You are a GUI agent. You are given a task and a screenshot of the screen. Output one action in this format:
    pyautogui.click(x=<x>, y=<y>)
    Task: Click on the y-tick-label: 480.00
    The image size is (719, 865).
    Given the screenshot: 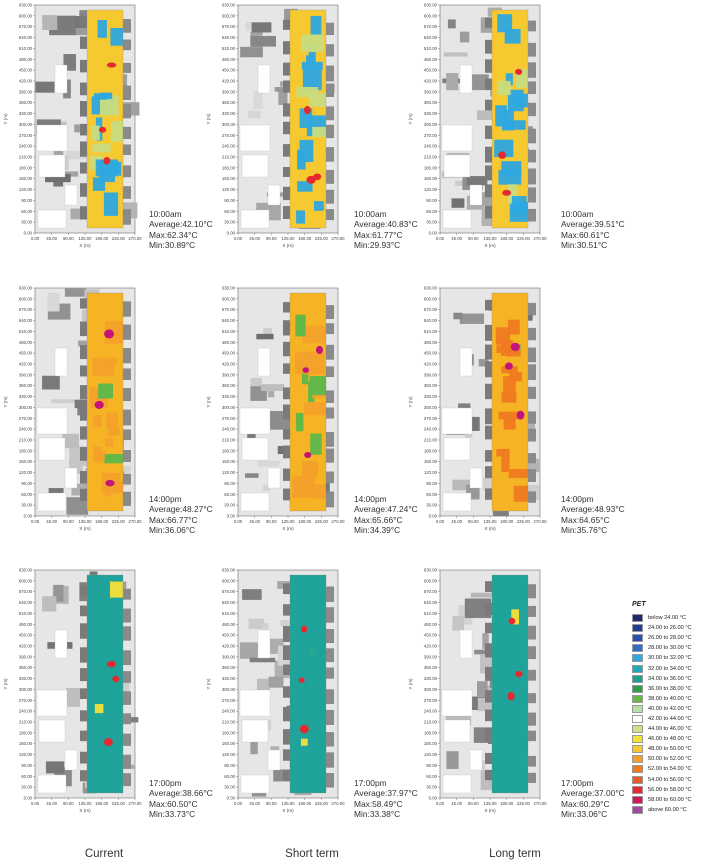 What is the action you would take?
    pyautogui.click(x=26, y=624)
    